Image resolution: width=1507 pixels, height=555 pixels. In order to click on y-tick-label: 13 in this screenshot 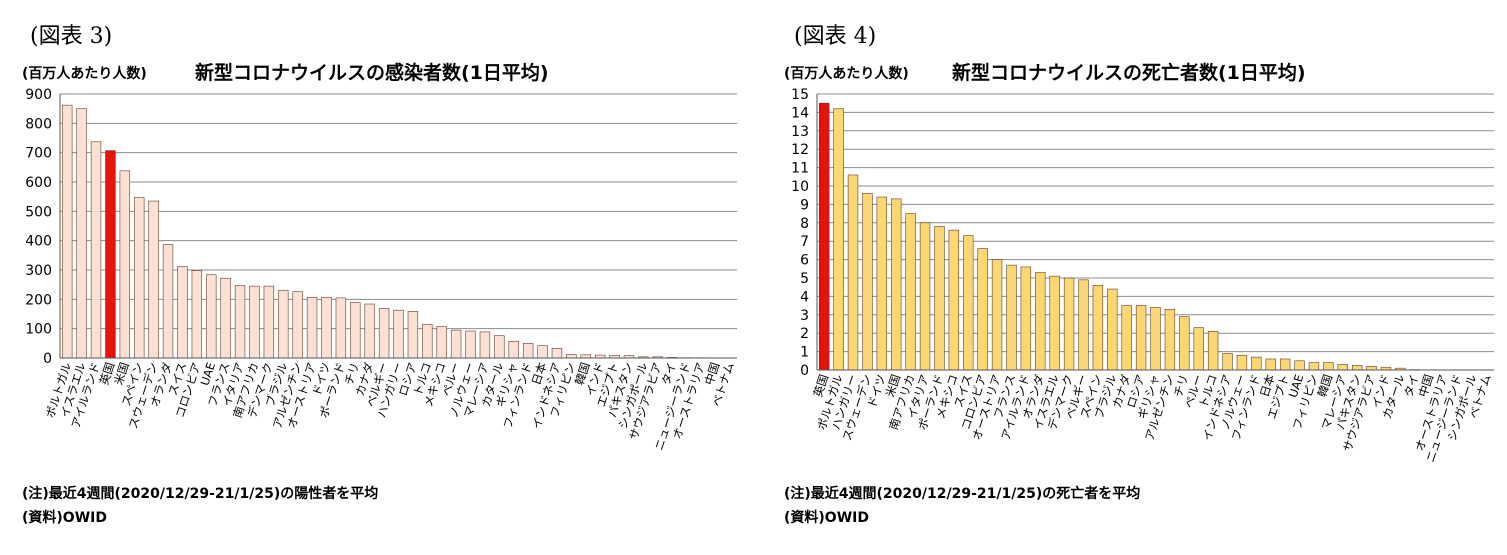, I will do `click(800, 132)`.